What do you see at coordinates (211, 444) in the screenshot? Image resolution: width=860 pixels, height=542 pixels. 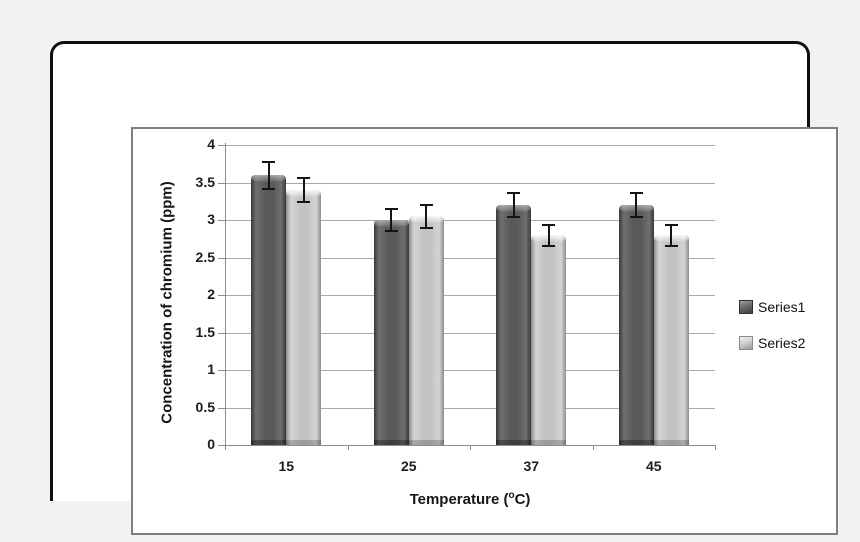 I see `y-tick-label: 0` at bounding box center [211, 444].